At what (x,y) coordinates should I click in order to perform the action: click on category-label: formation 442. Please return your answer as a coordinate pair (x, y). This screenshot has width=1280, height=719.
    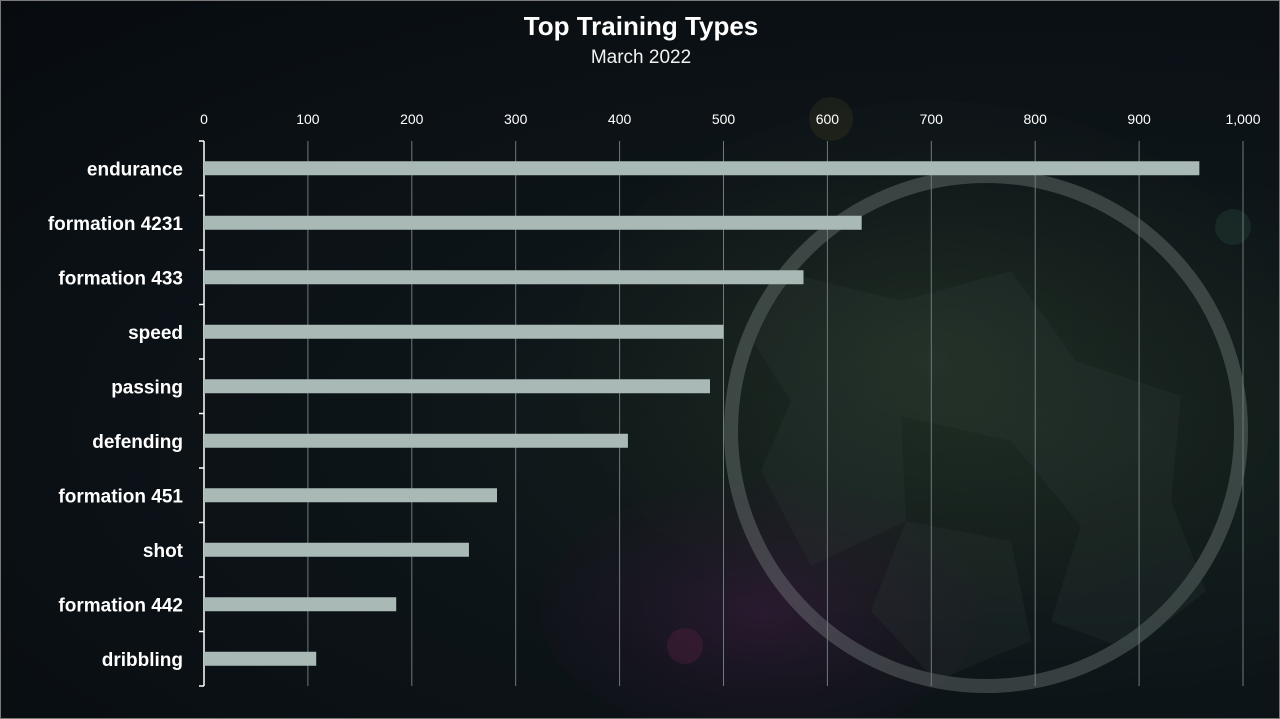
    Looking at the image, I should click on (120, 605).